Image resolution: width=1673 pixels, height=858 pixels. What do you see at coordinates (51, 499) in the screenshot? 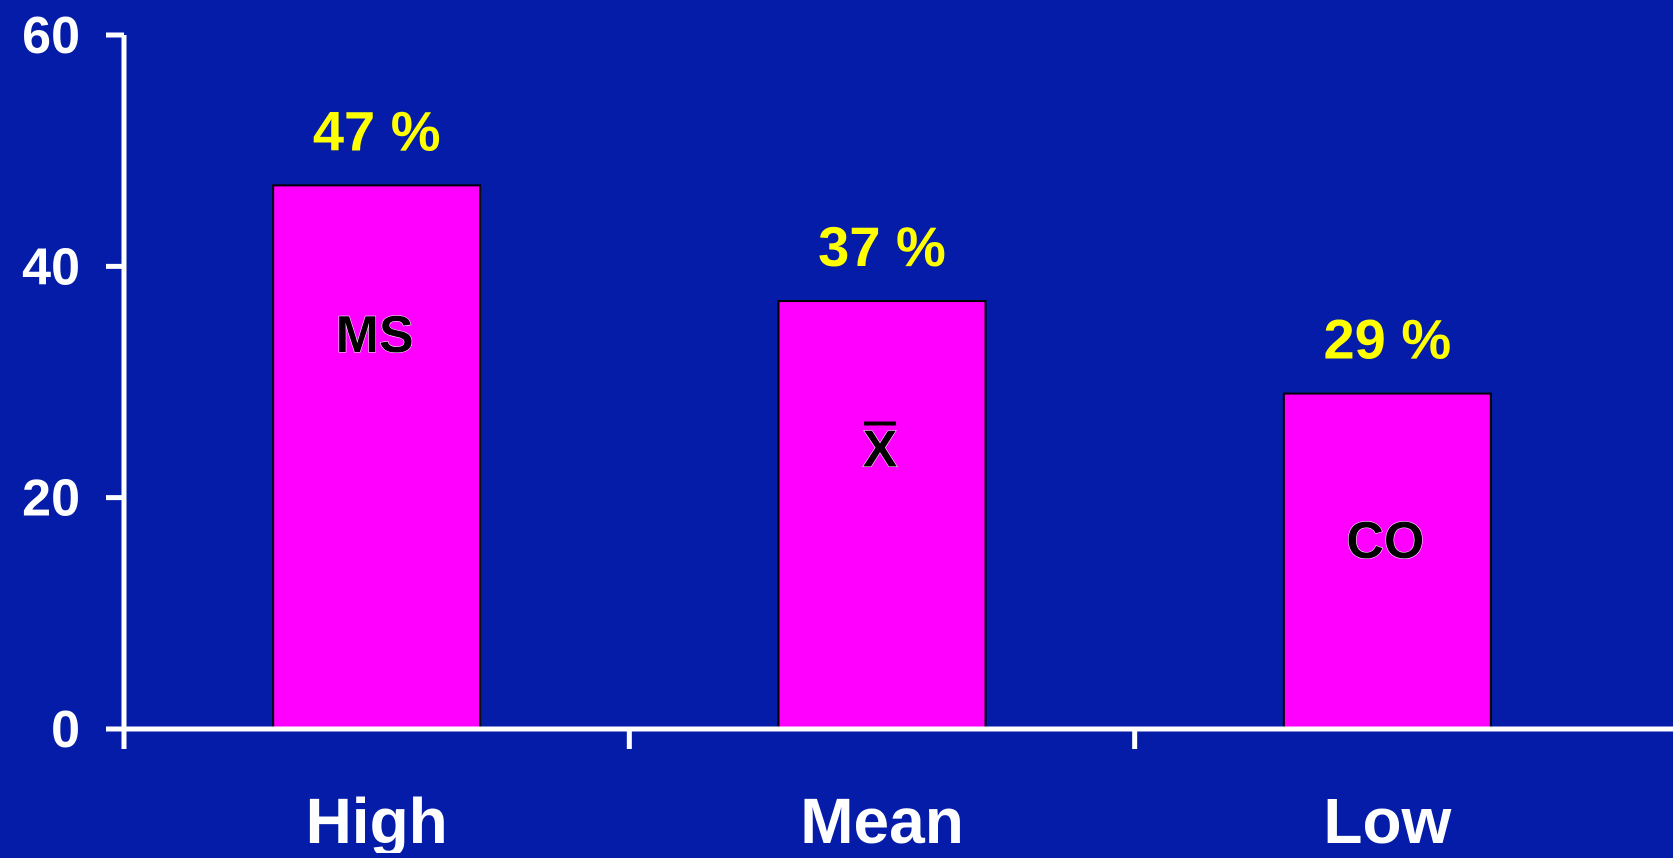
I see `y-tick-label: 20` at bounding box center [51, 499].